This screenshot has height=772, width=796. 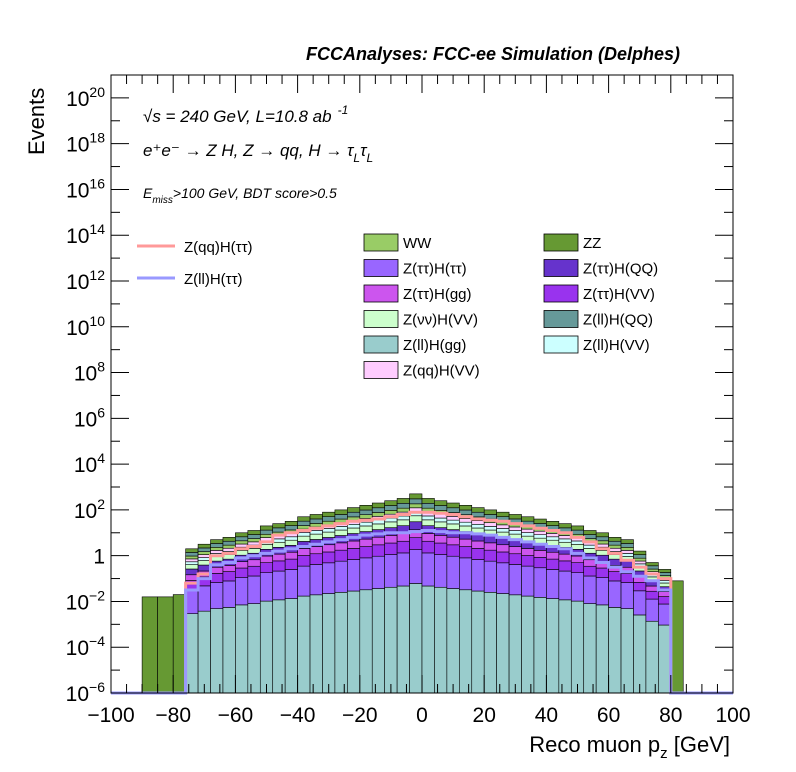 What do you see at coordinates (732, 715) in the screenshot?
I see `x-tick-label: 100` at bounding box center [732, 715].